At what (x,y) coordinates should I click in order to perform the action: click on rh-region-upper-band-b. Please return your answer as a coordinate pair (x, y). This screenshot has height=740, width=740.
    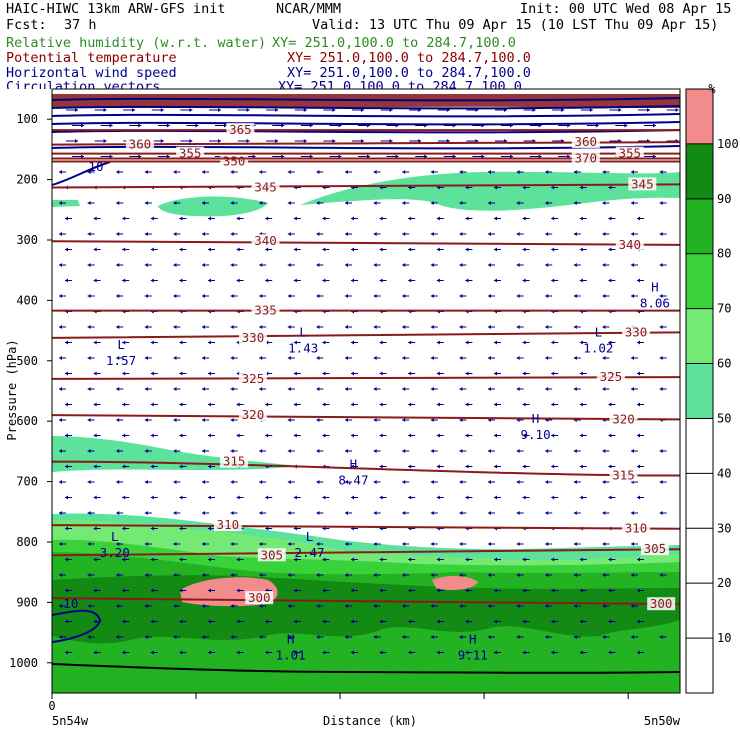
    Looking at the image, I should click on (366, 101).